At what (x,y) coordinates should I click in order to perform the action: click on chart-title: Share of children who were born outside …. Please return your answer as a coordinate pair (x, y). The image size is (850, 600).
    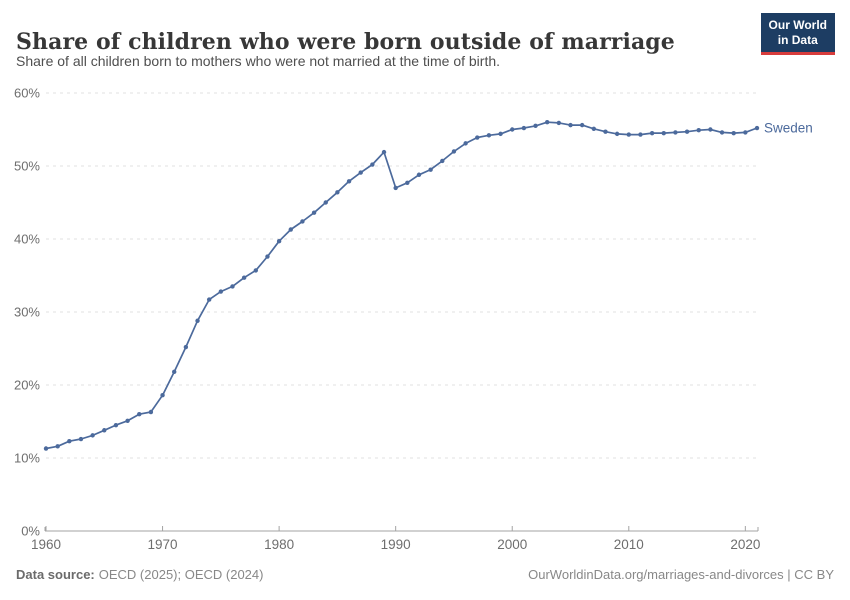
    Looking at the image, I should click on (345, 41).